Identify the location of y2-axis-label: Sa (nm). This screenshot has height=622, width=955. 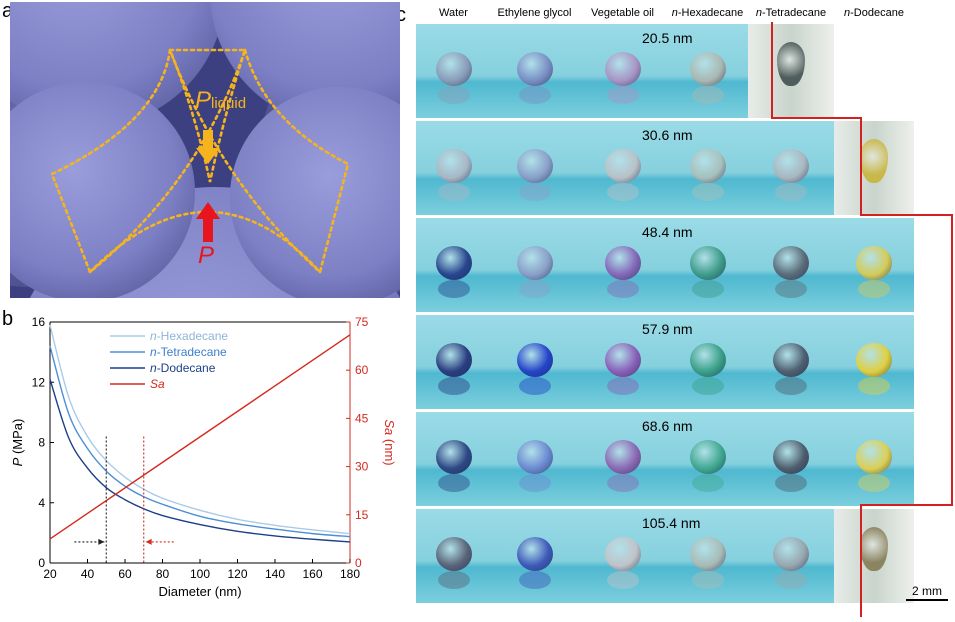
(389, 442).